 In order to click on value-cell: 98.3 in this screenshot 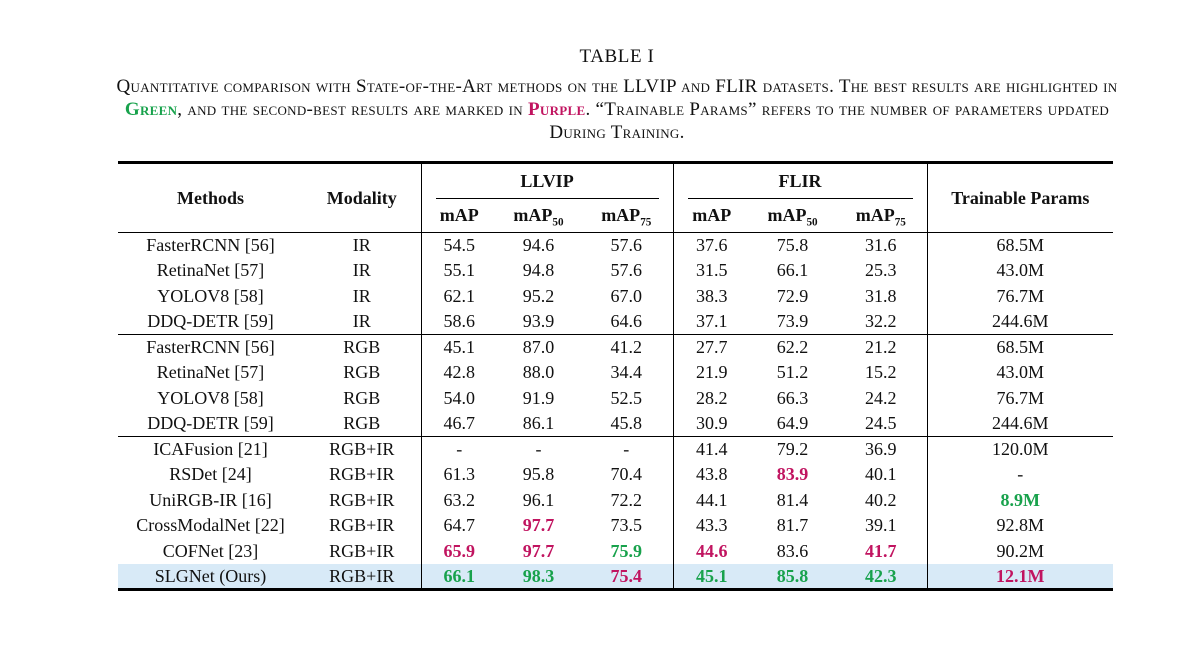, I will do `click(538, 577)`.